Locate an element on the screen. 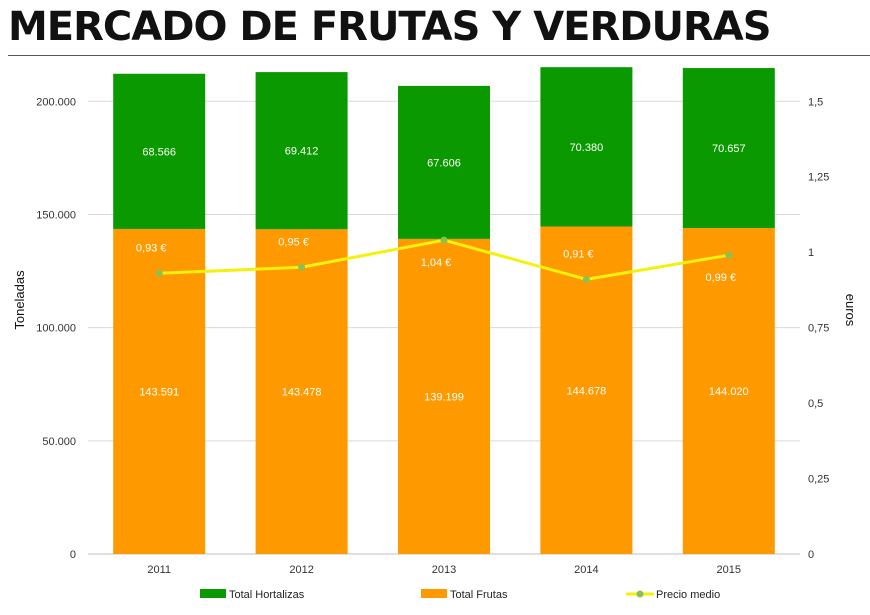 This screenshot has height=615, width=870. data-label-frutas: 144.020 is located at coordinates (729, 392).